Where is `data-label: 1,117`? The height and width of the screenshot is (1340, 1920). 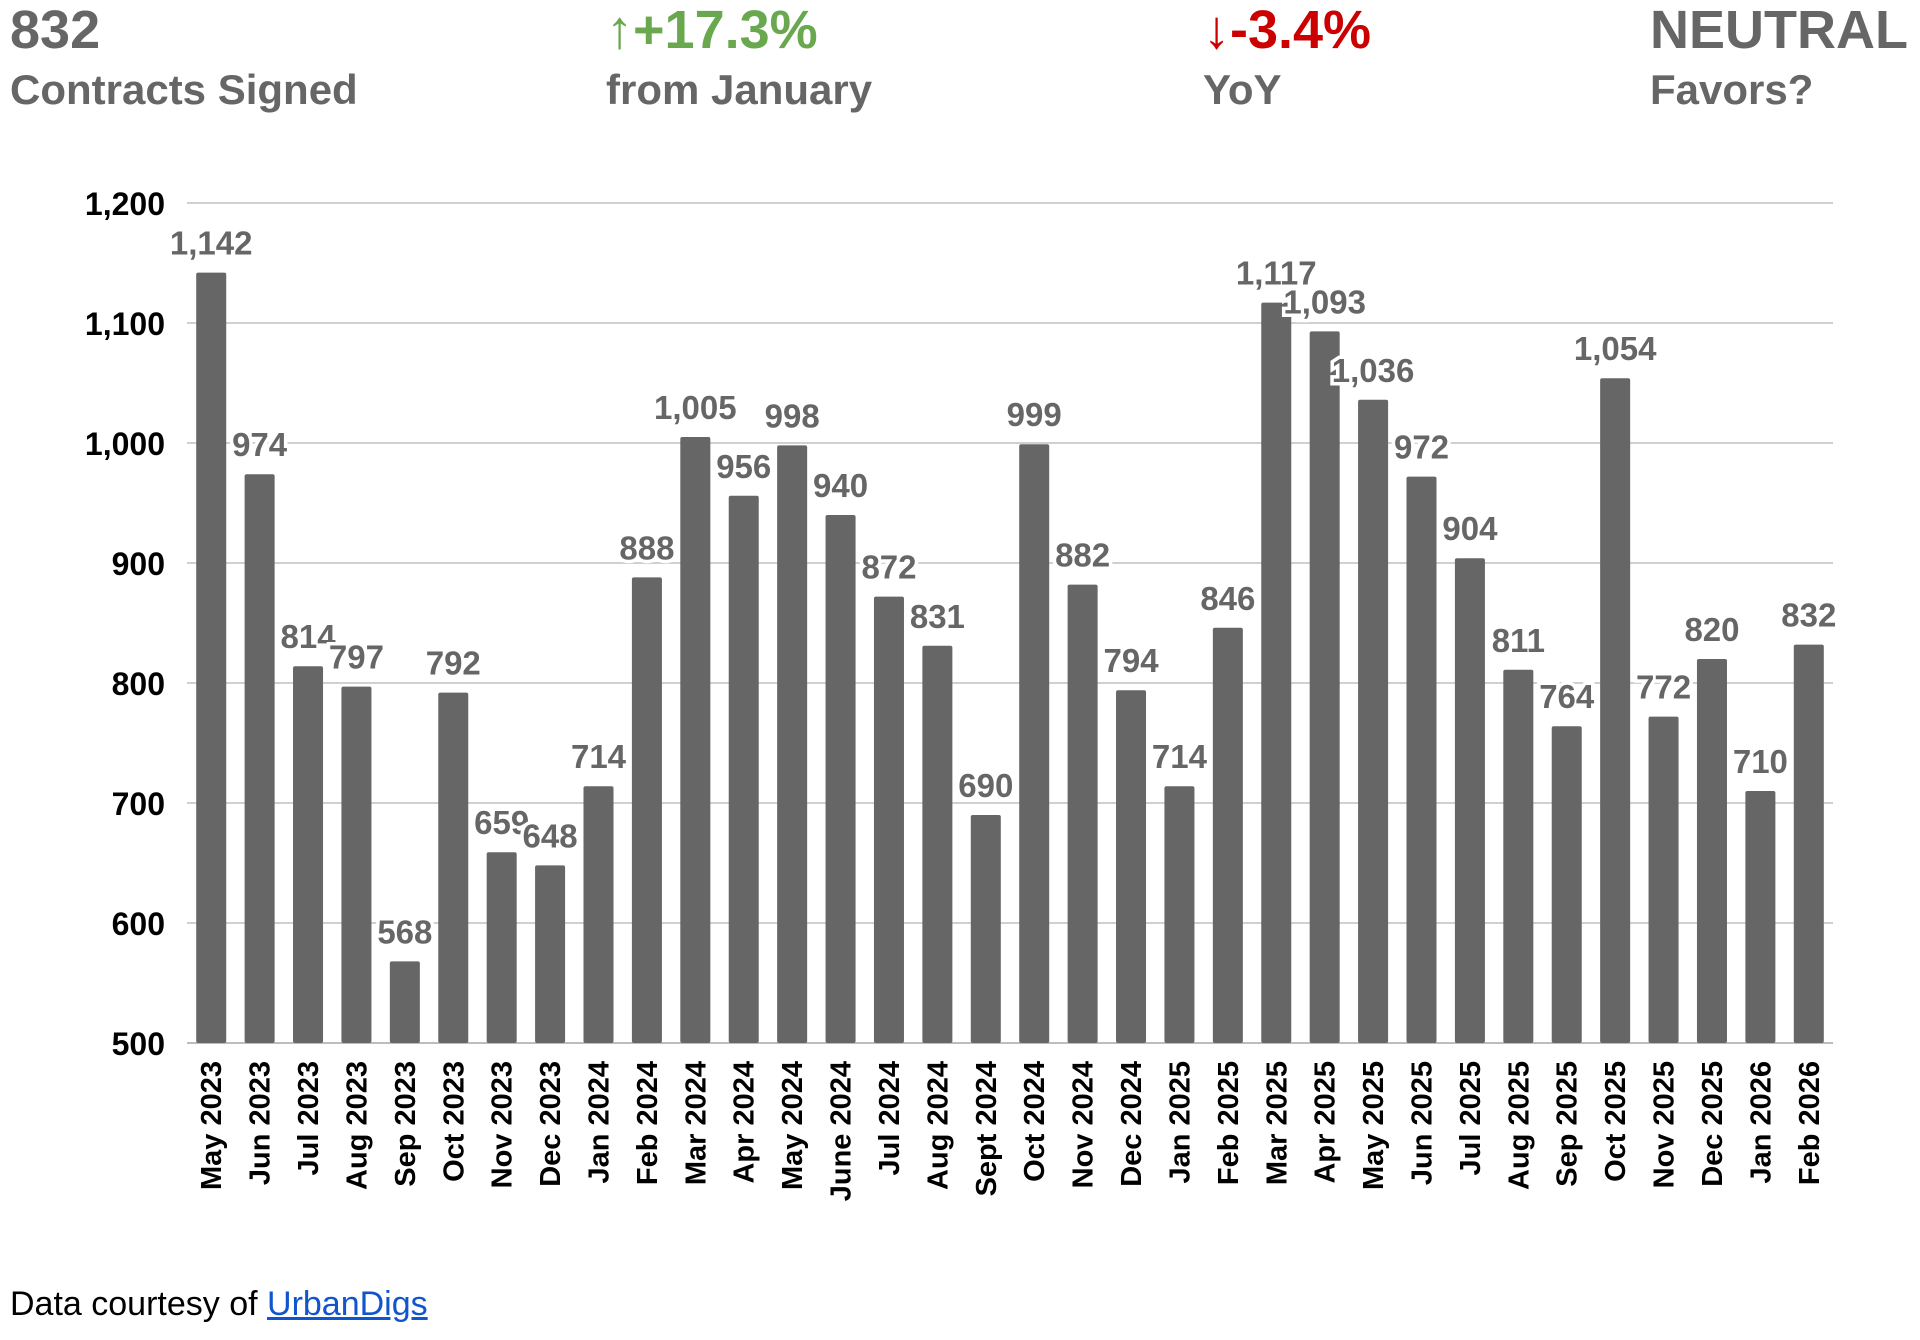 data-label: 1,117 is located at coordinates (1276, 273).